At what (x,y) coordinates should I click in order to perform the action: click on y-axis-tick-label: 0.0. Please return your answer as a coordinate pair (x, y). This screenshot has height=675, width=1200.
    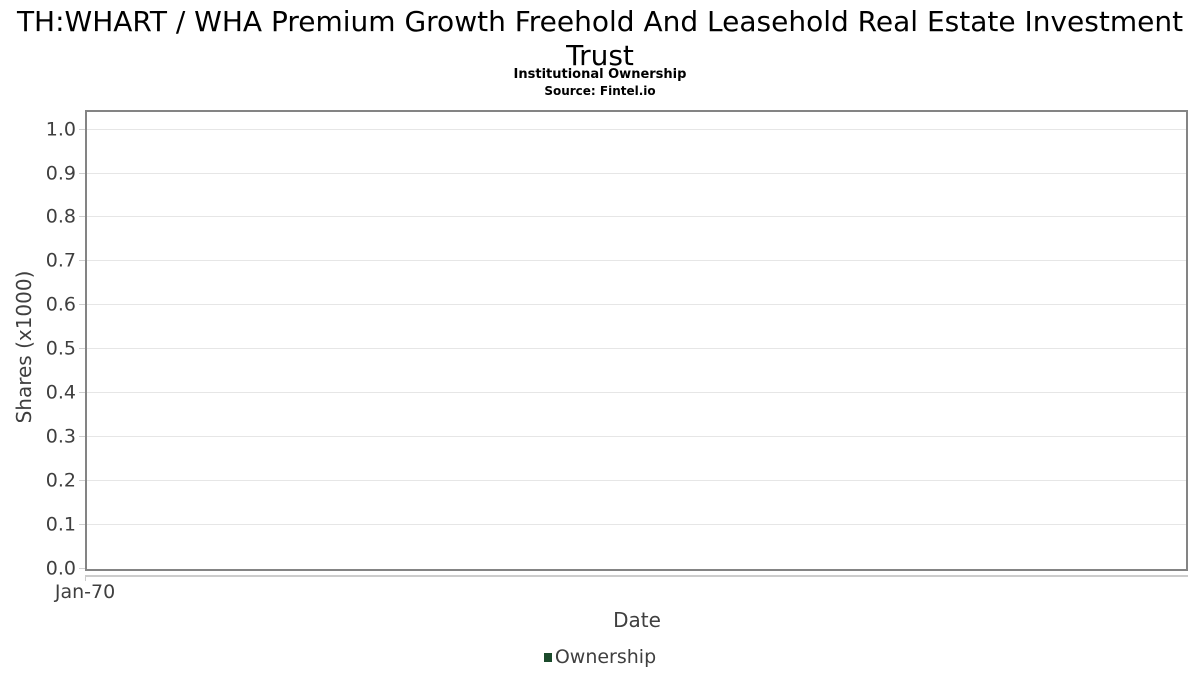
    Looking at the image, I should click on (60, 568).